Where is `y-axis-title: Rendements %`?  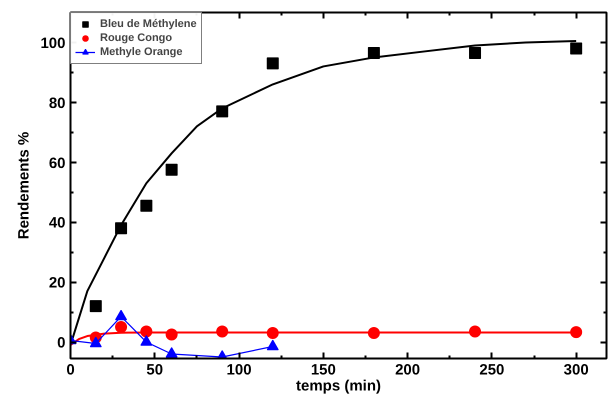
y-axis-title: Rendements % is located at coordinates (23, 186).